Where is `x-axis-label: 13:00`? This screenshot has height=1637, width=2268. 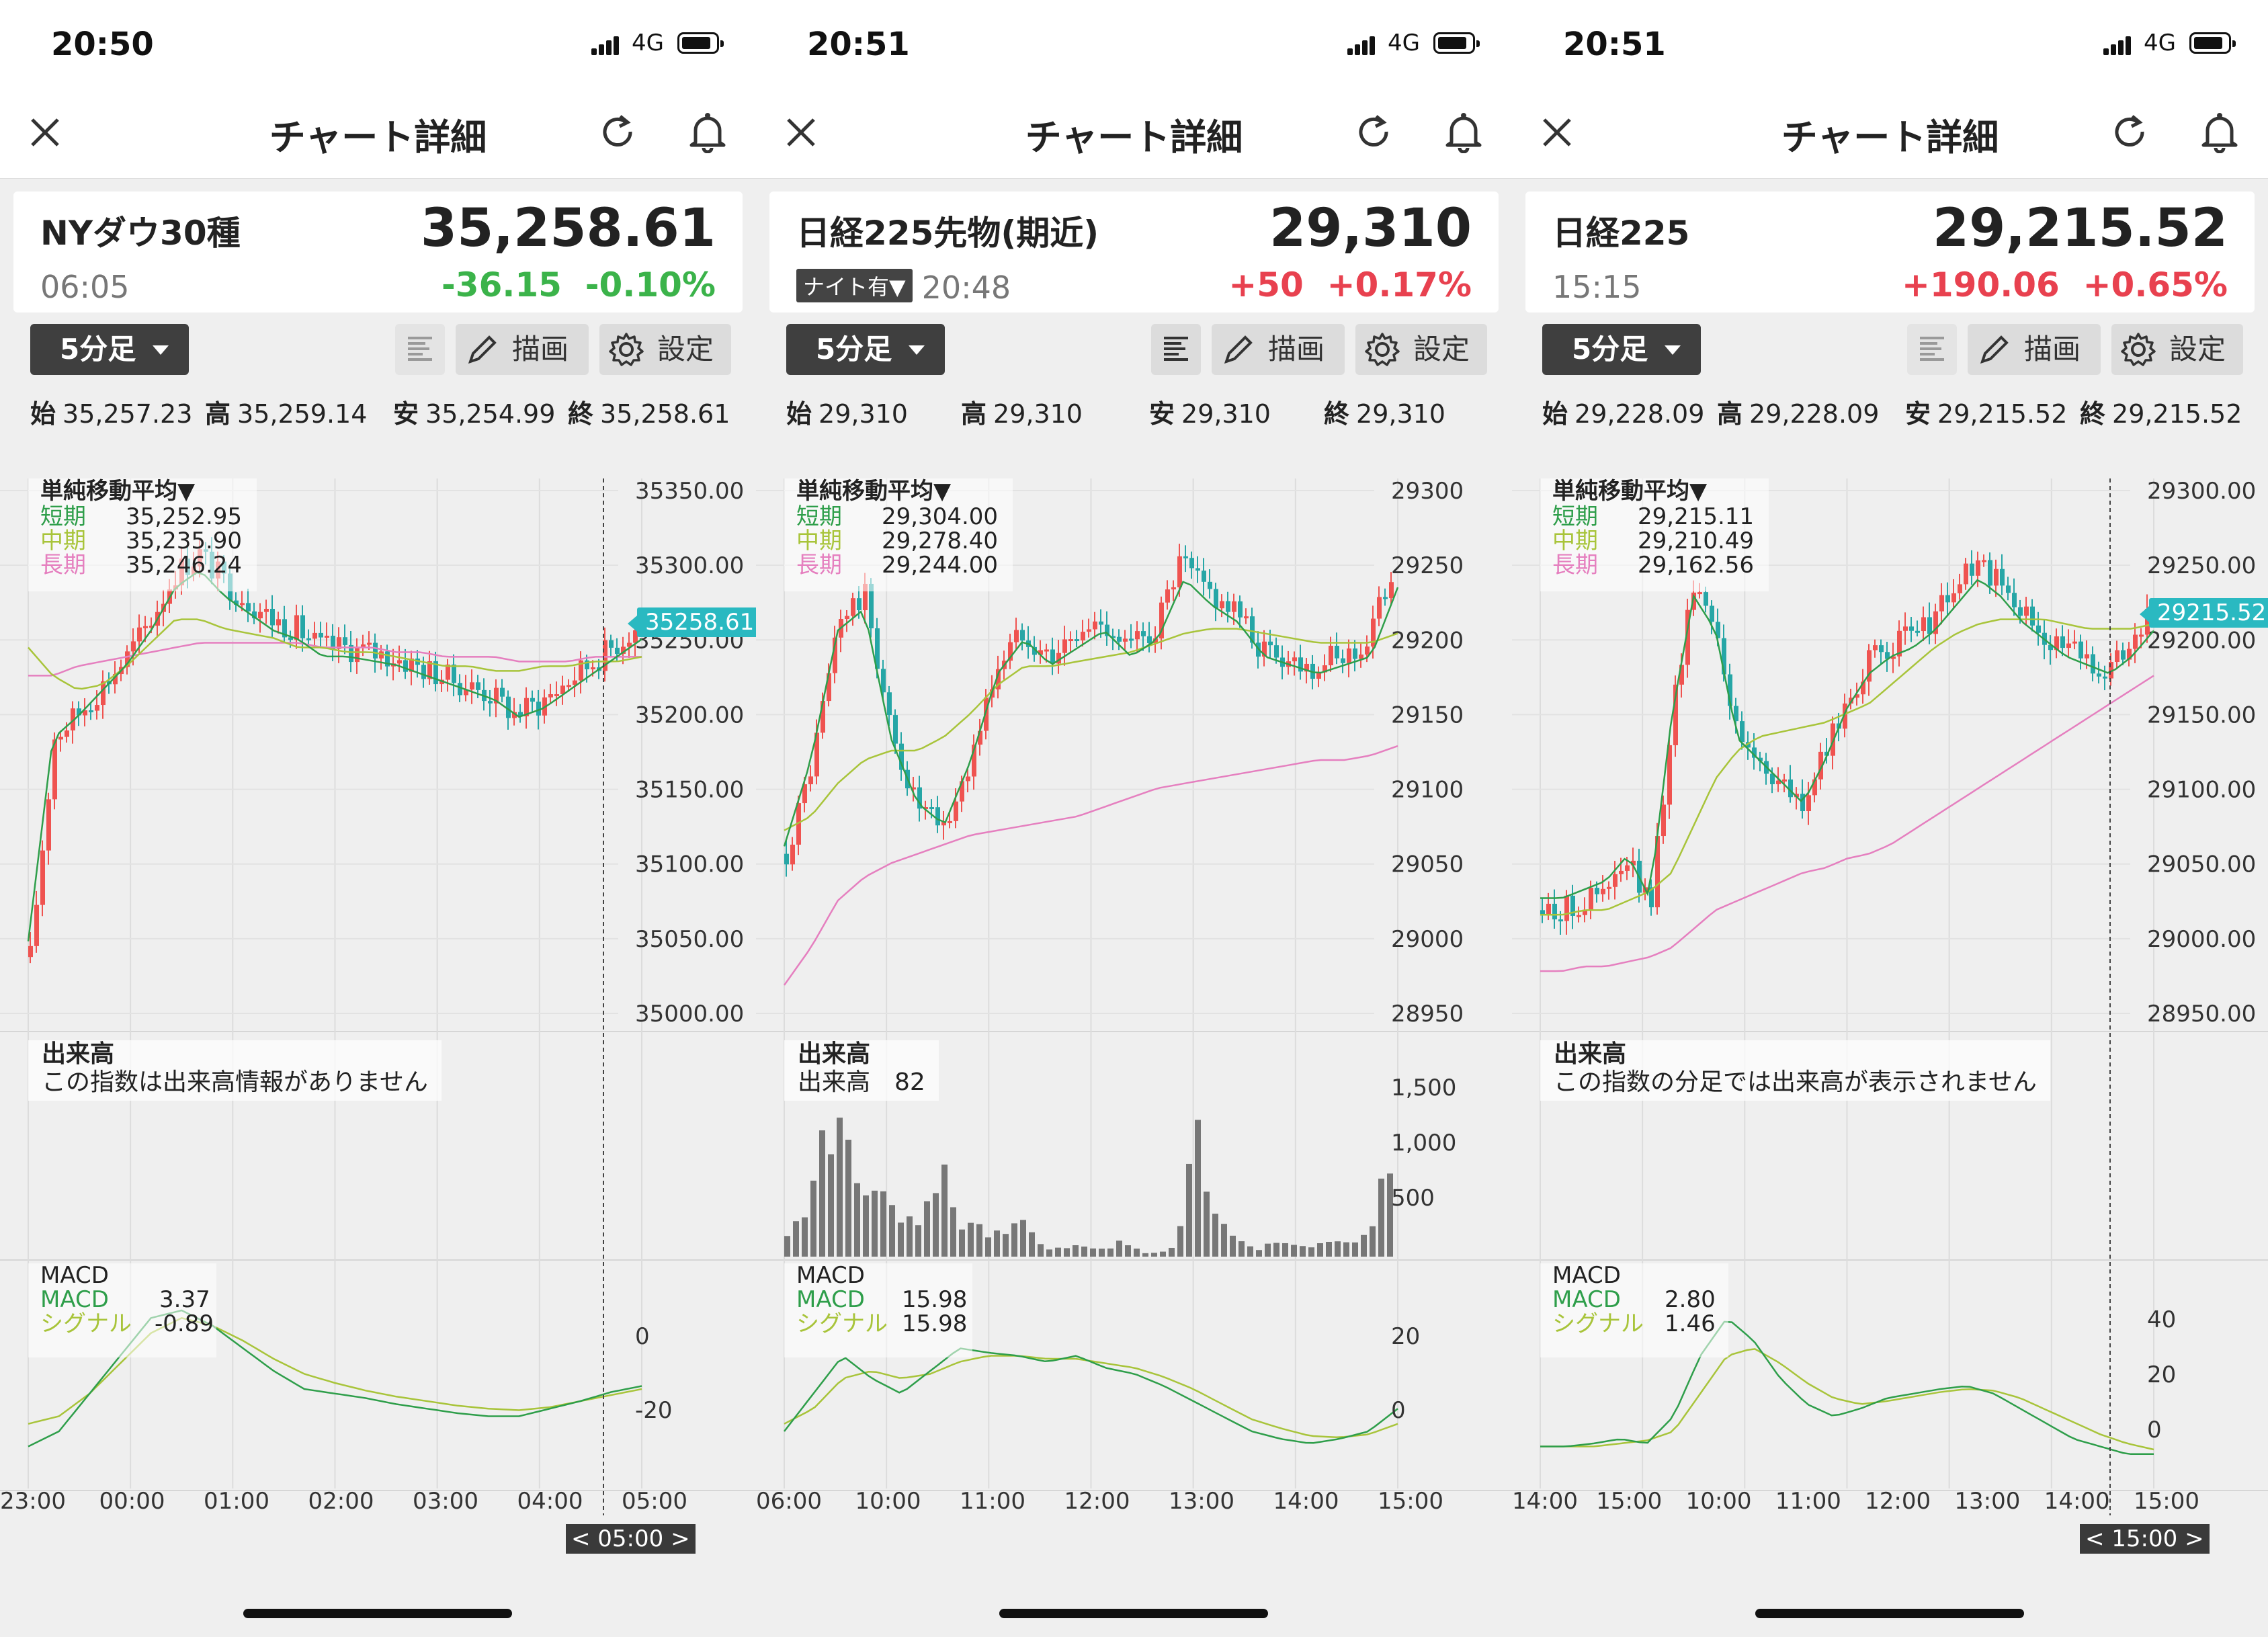 x-axis-label: 13:00 is located at coordinates (1202, 1502).